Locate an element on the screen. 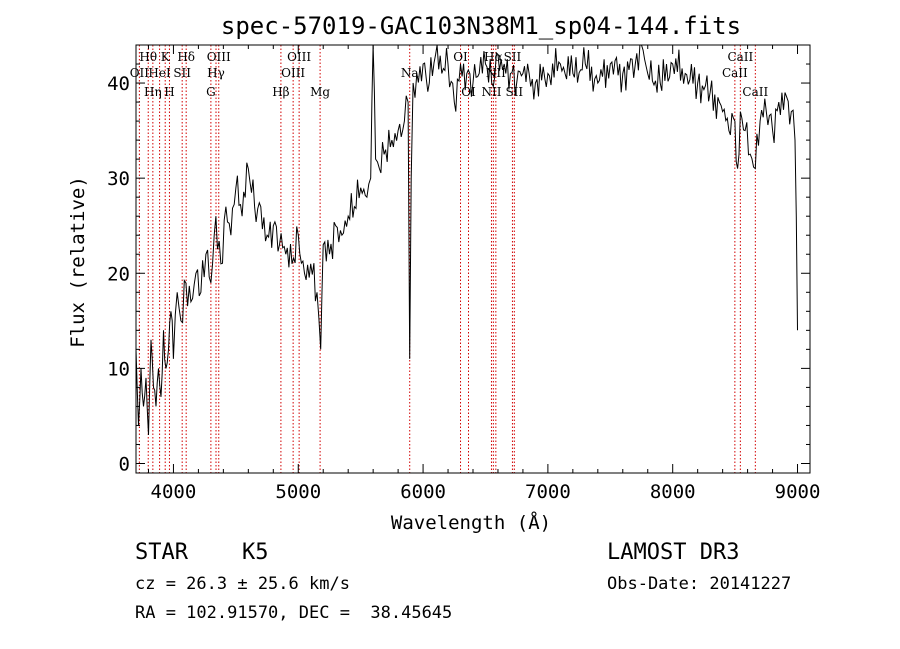 The width and height of the screenshot is (900, 649). x-tick-label-4000: 4000 is located at coordinates (174, 492).